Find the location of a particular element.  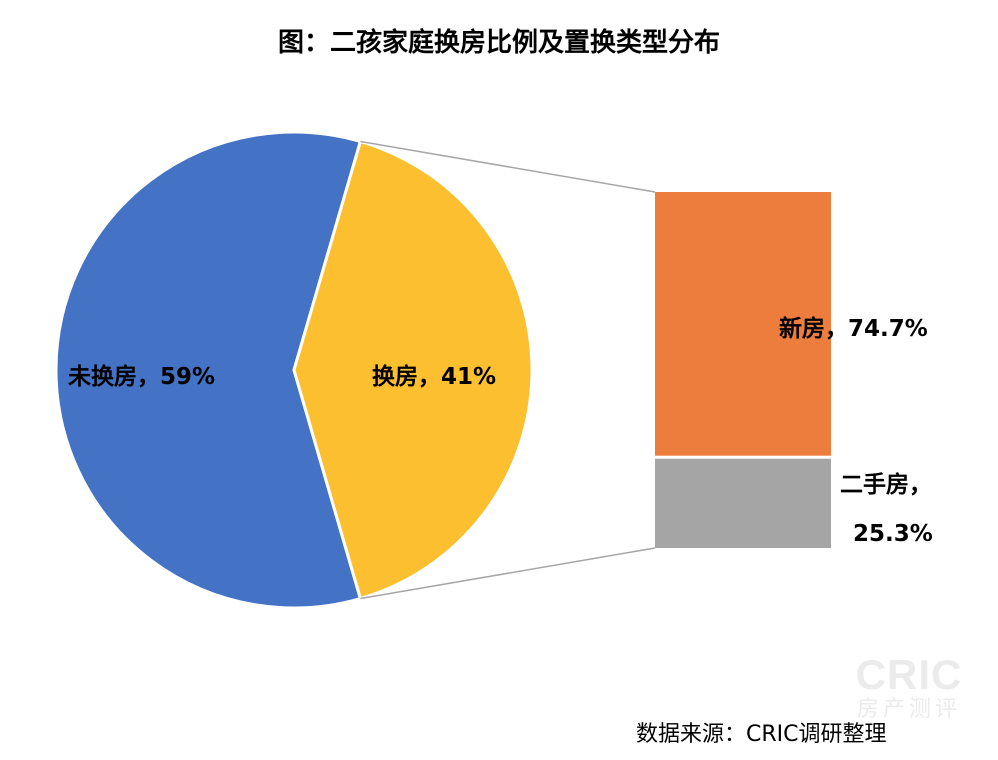

bar-segment-second-hand is located at coordinates (743, 503).